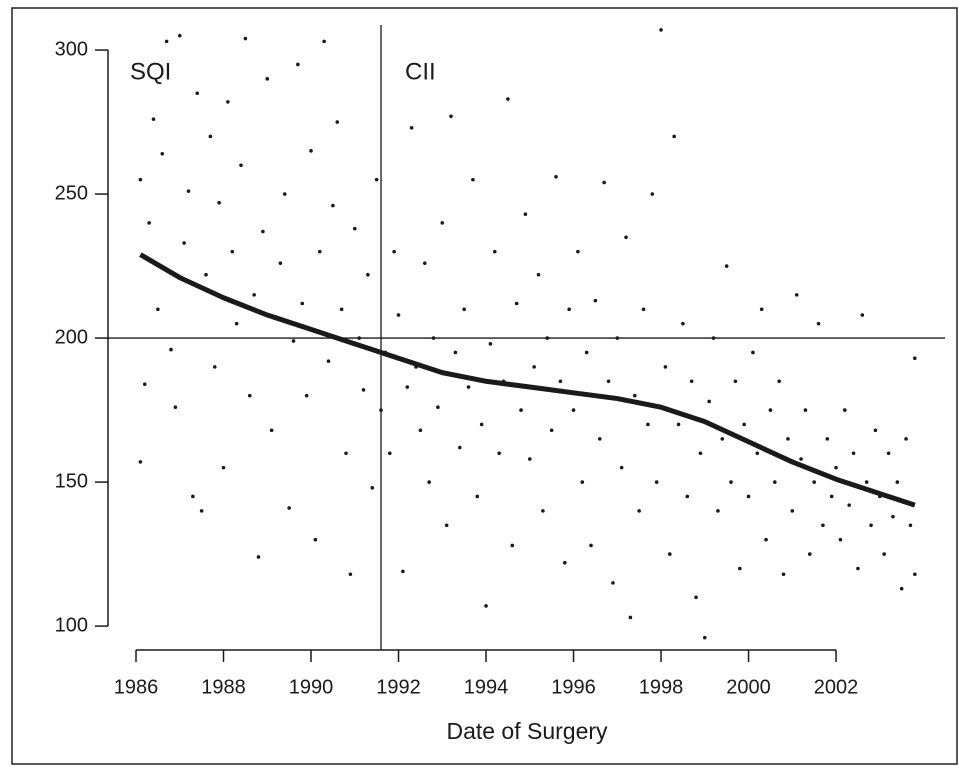 The height and width of the screenshot is (771, 959). Describe the element at coordinates (136, 687) in the screenshot. I see `x-tick-label: 1986` at that location.